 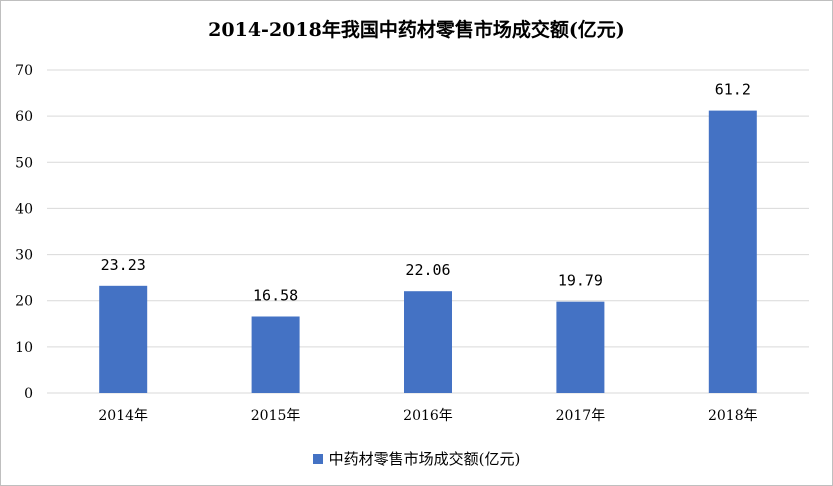 What do you see at coordinates (733, 90) in the screenshot?
I see `data-label: 61.2` at bounding box center [733, 90].